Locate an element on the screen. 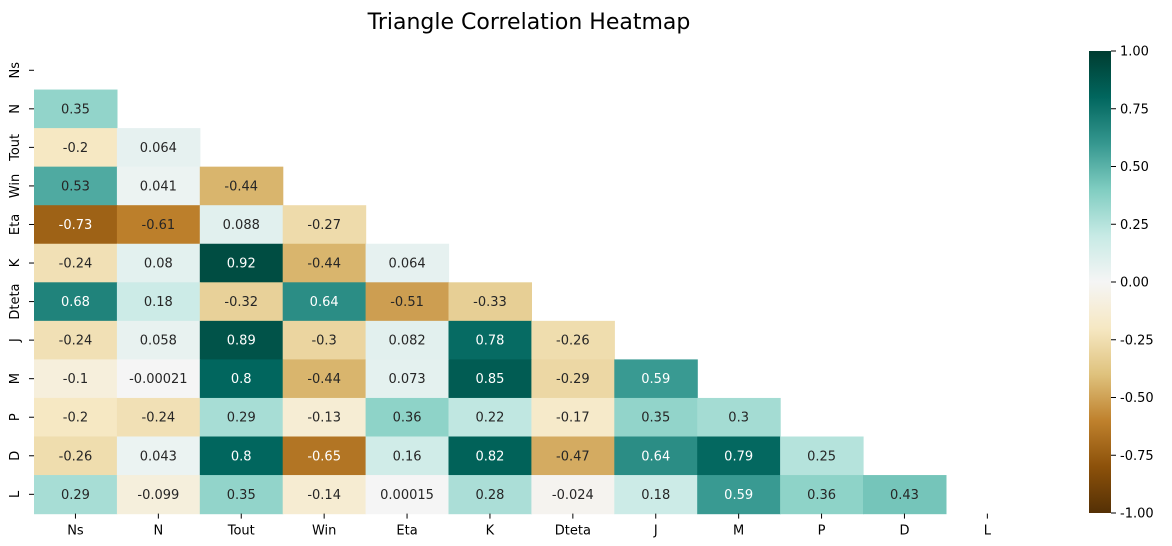 The image size is (1172, 546). heatmap-cell-D-Win is located at coordinates (324, 456).